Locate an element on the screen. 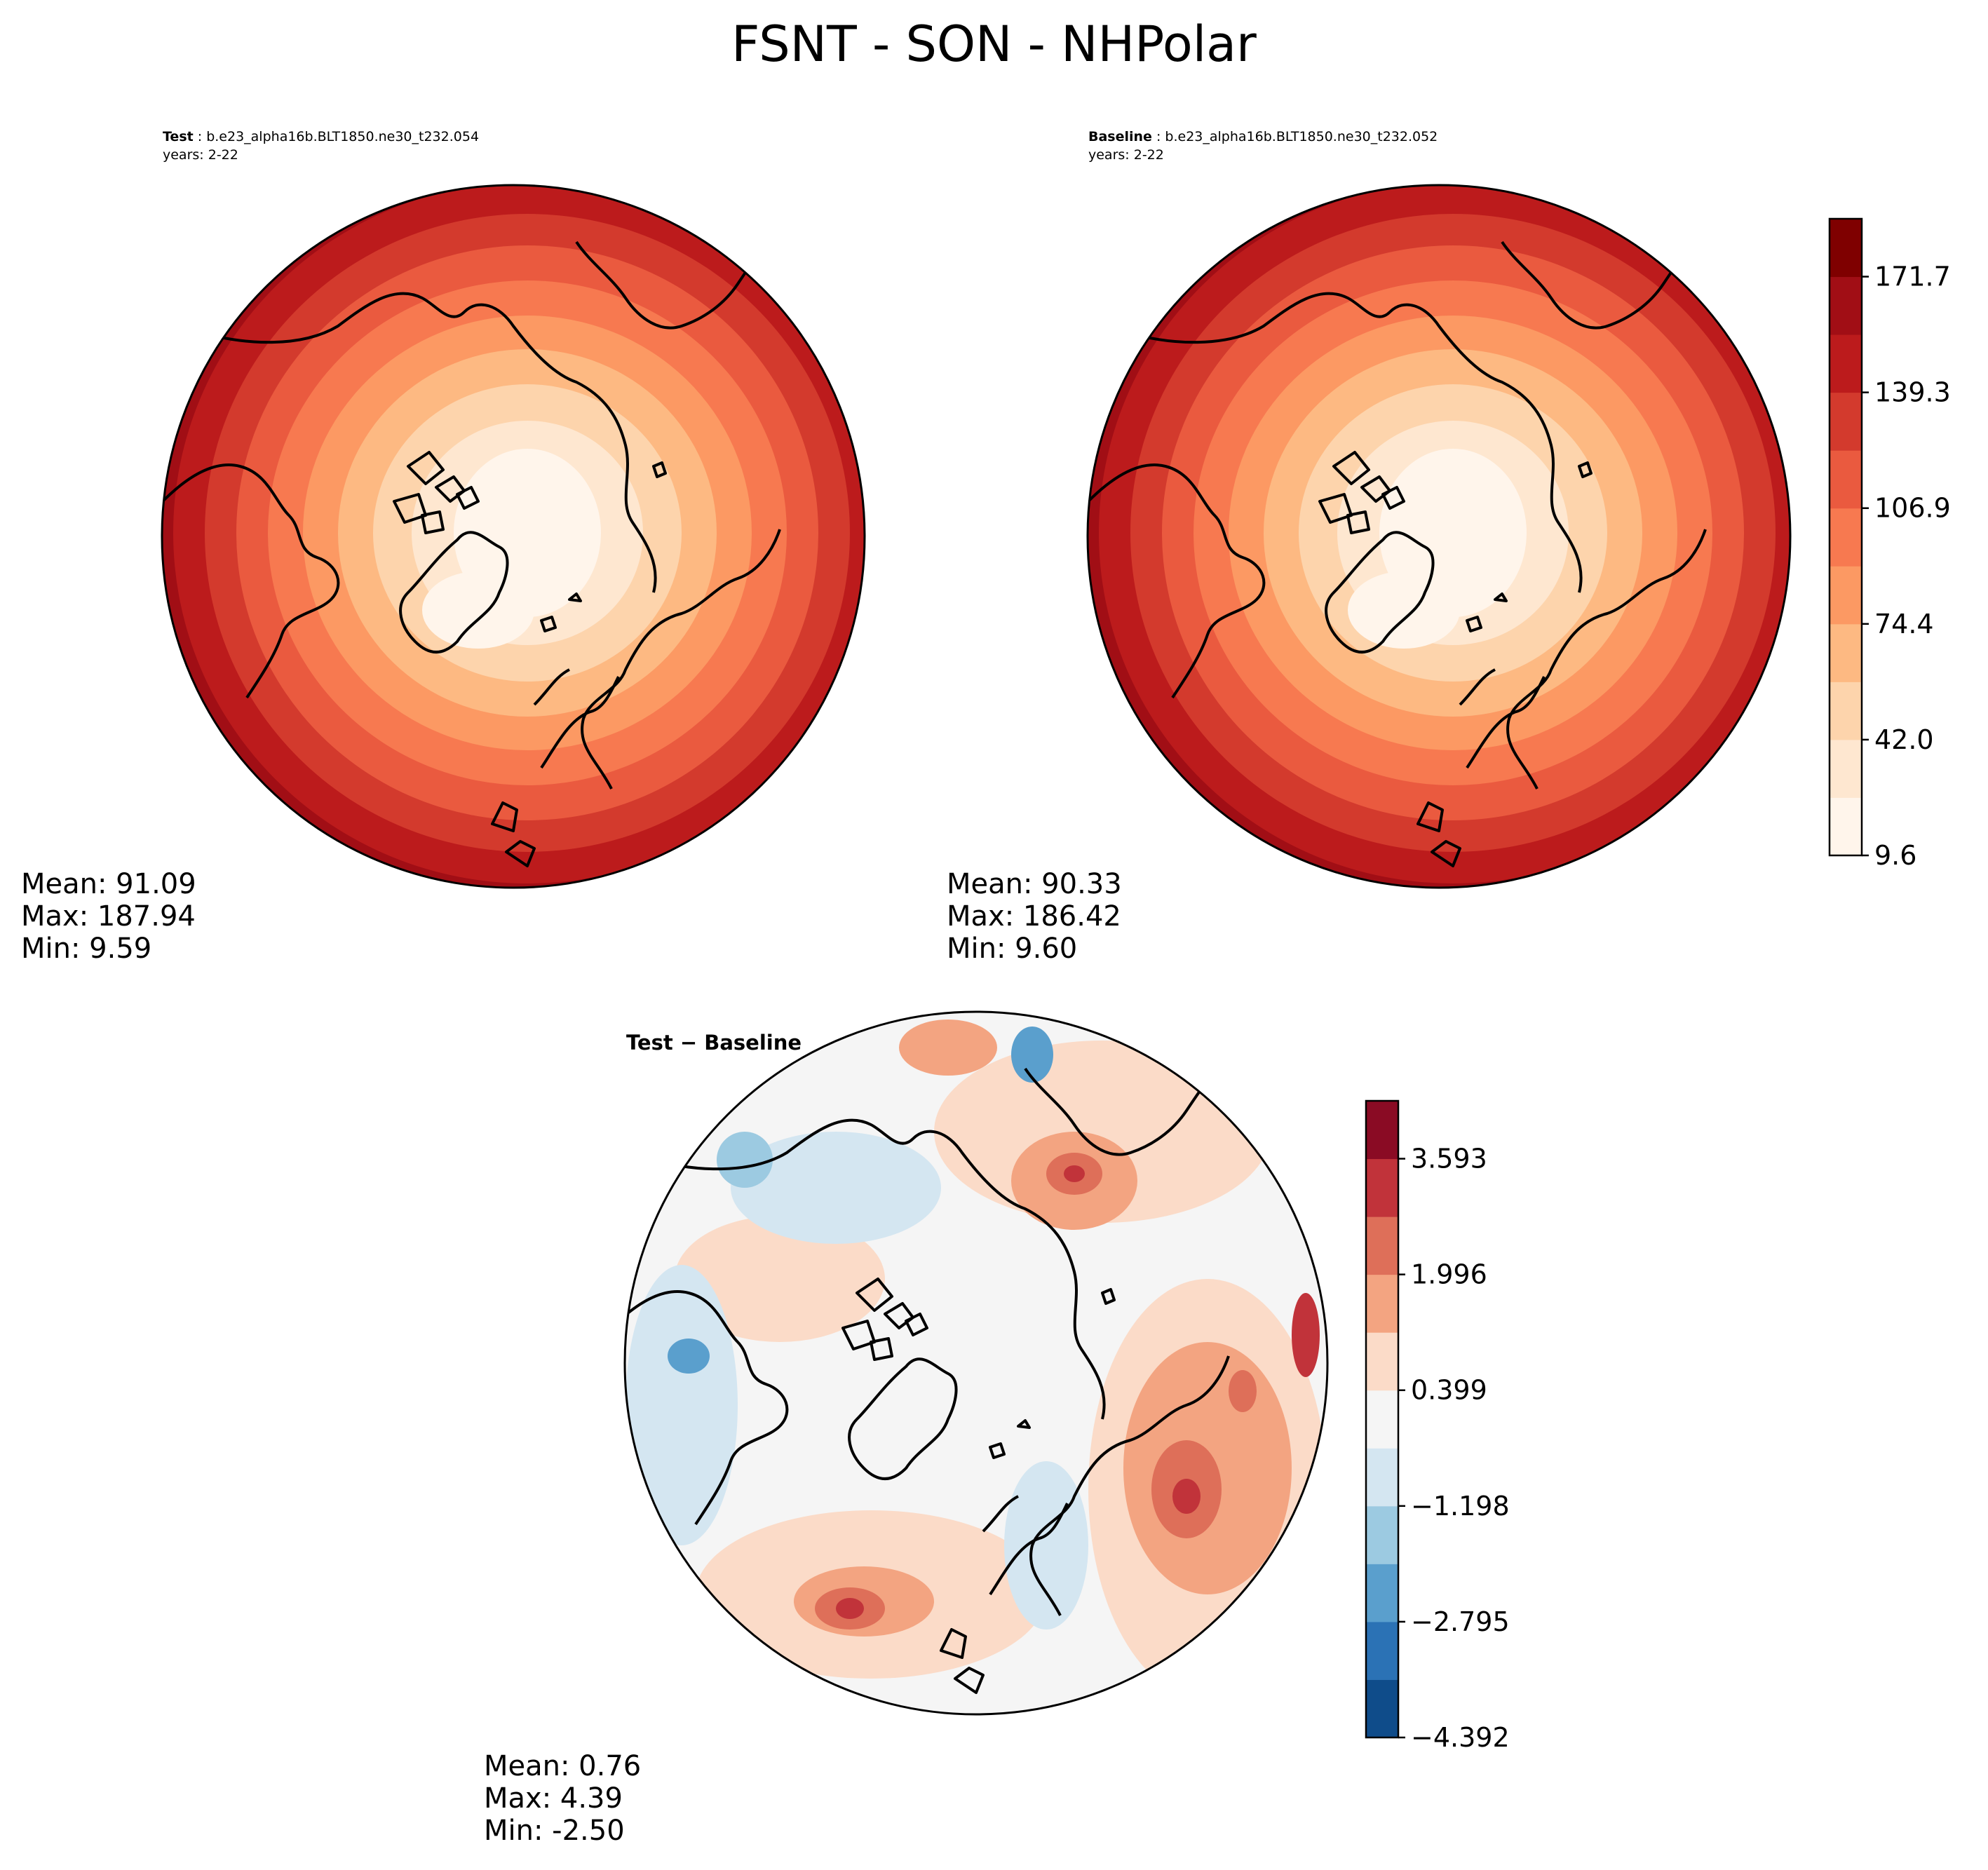  test-stats: Mean: 91.09 Max: 187.94 Min: 9.59 is located at coordinates (109, 917).